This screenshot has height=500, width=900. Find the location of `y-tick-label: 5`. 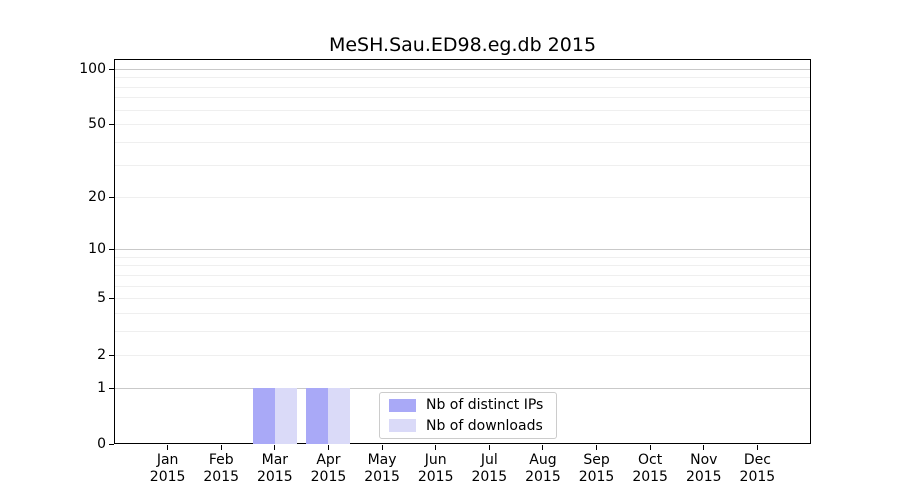

y-tick-label: 5 is located at coordinates (101, 298).